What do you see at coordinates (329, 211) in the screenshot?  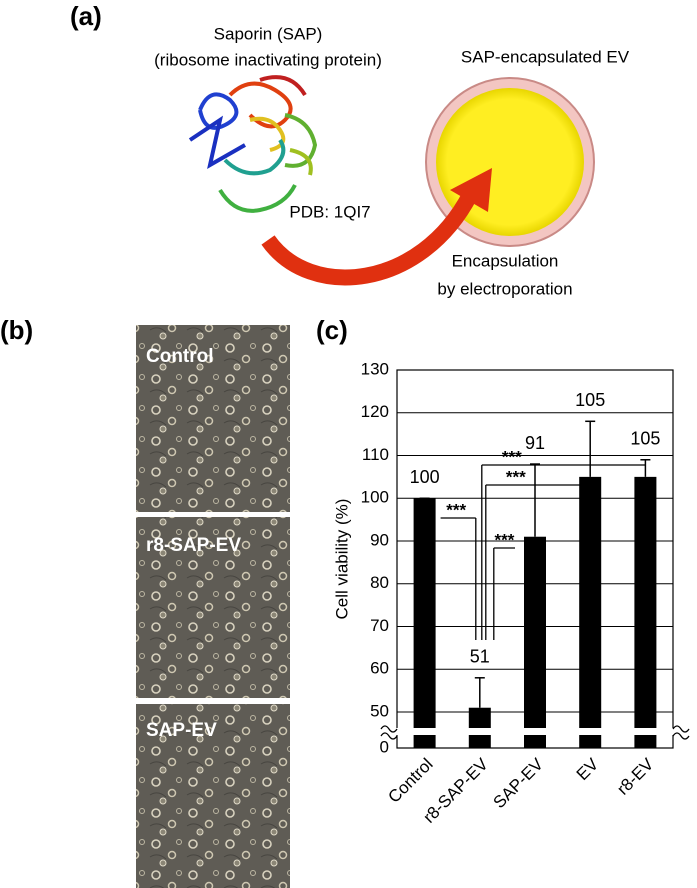 I see `pdb-id: PDB: 1QI7` at bounding box center [329, 211].